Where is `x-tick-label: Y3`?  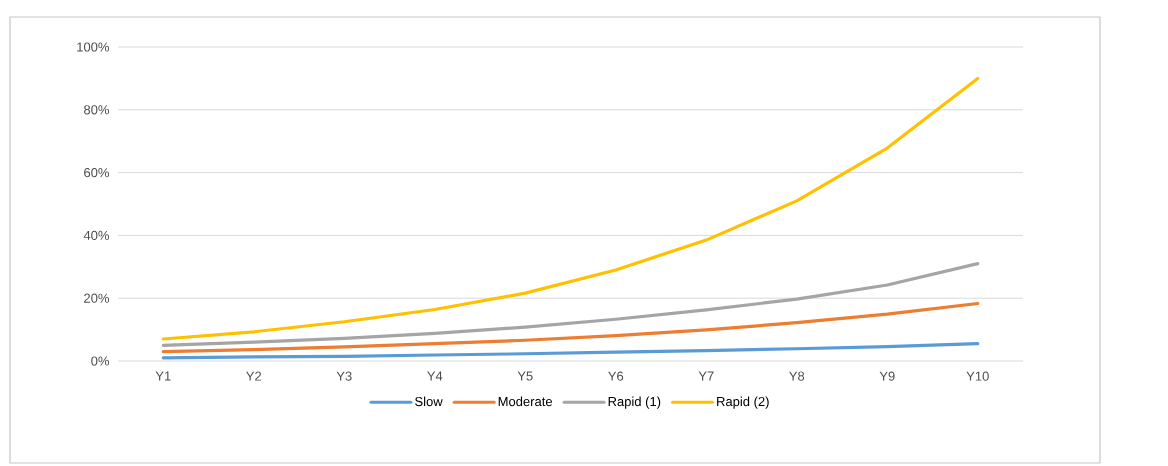
x-tick-label: Y3 is located at coordinates (344, 376).